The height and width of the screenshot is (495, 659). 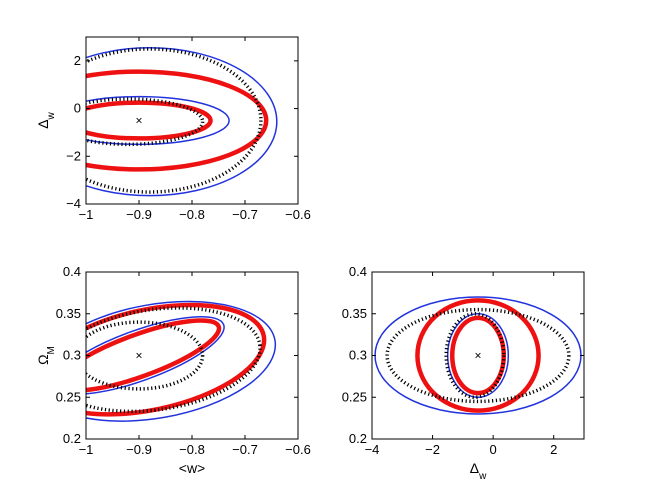 I want to click on x-tick-label: −2, so click(x=432, y=449).